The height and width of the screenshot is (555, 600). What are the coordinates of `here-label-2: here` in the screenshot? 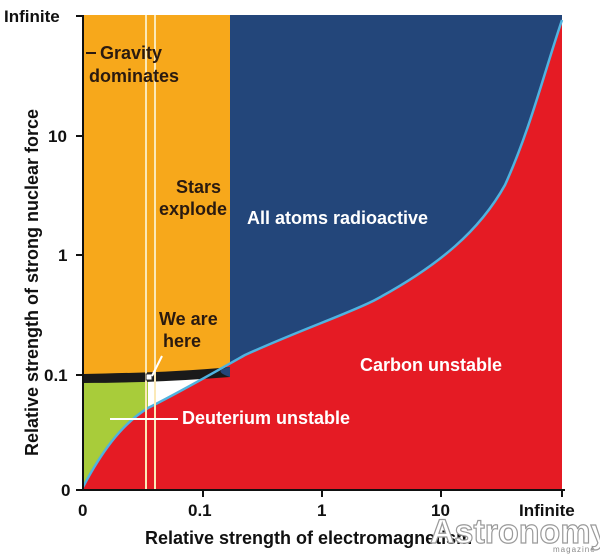 It's located at (182, 341).